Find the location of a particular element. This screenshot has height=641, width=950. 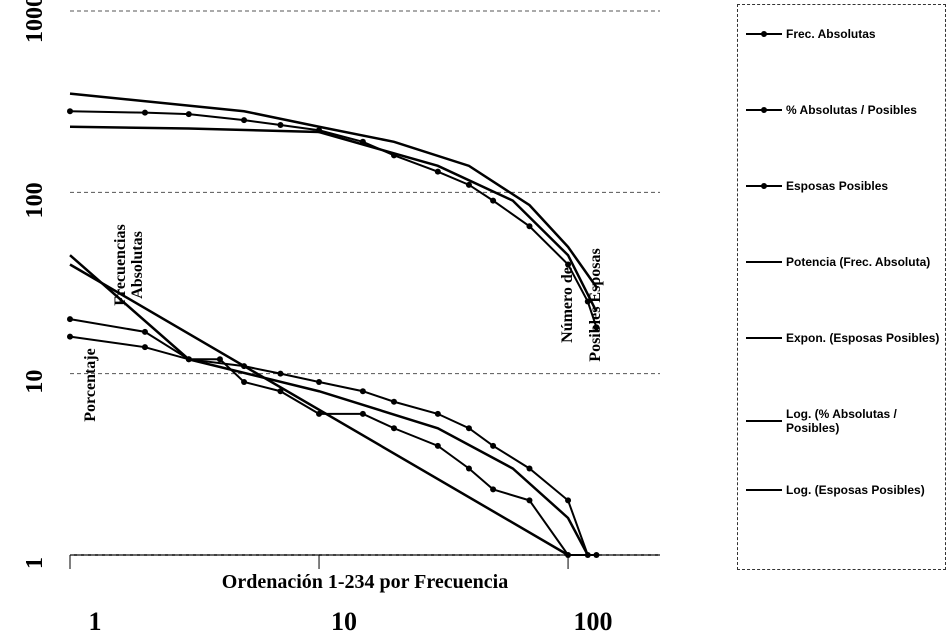

annotation: Frecuencias is located at coordinates (120, 264).